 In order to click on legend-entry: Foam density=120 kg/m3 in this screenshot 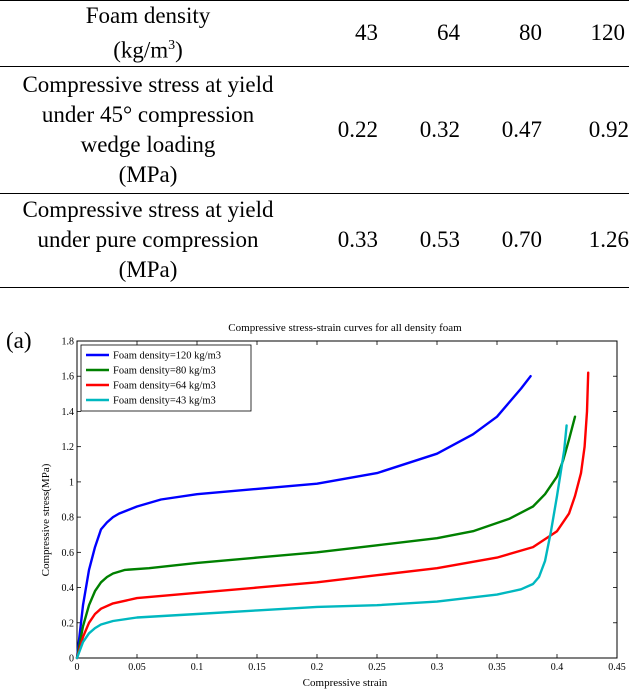, I will do `click(167, 356)`.